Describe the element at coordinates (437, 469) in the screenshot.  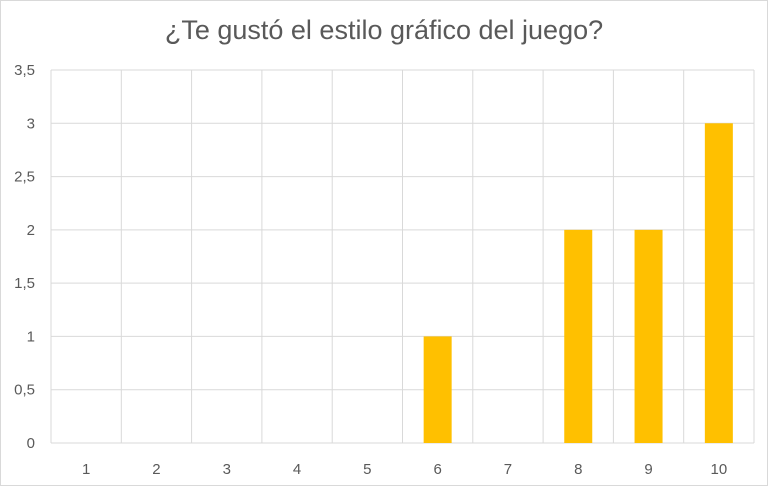
I see `x-tick-label: 6` at that location.